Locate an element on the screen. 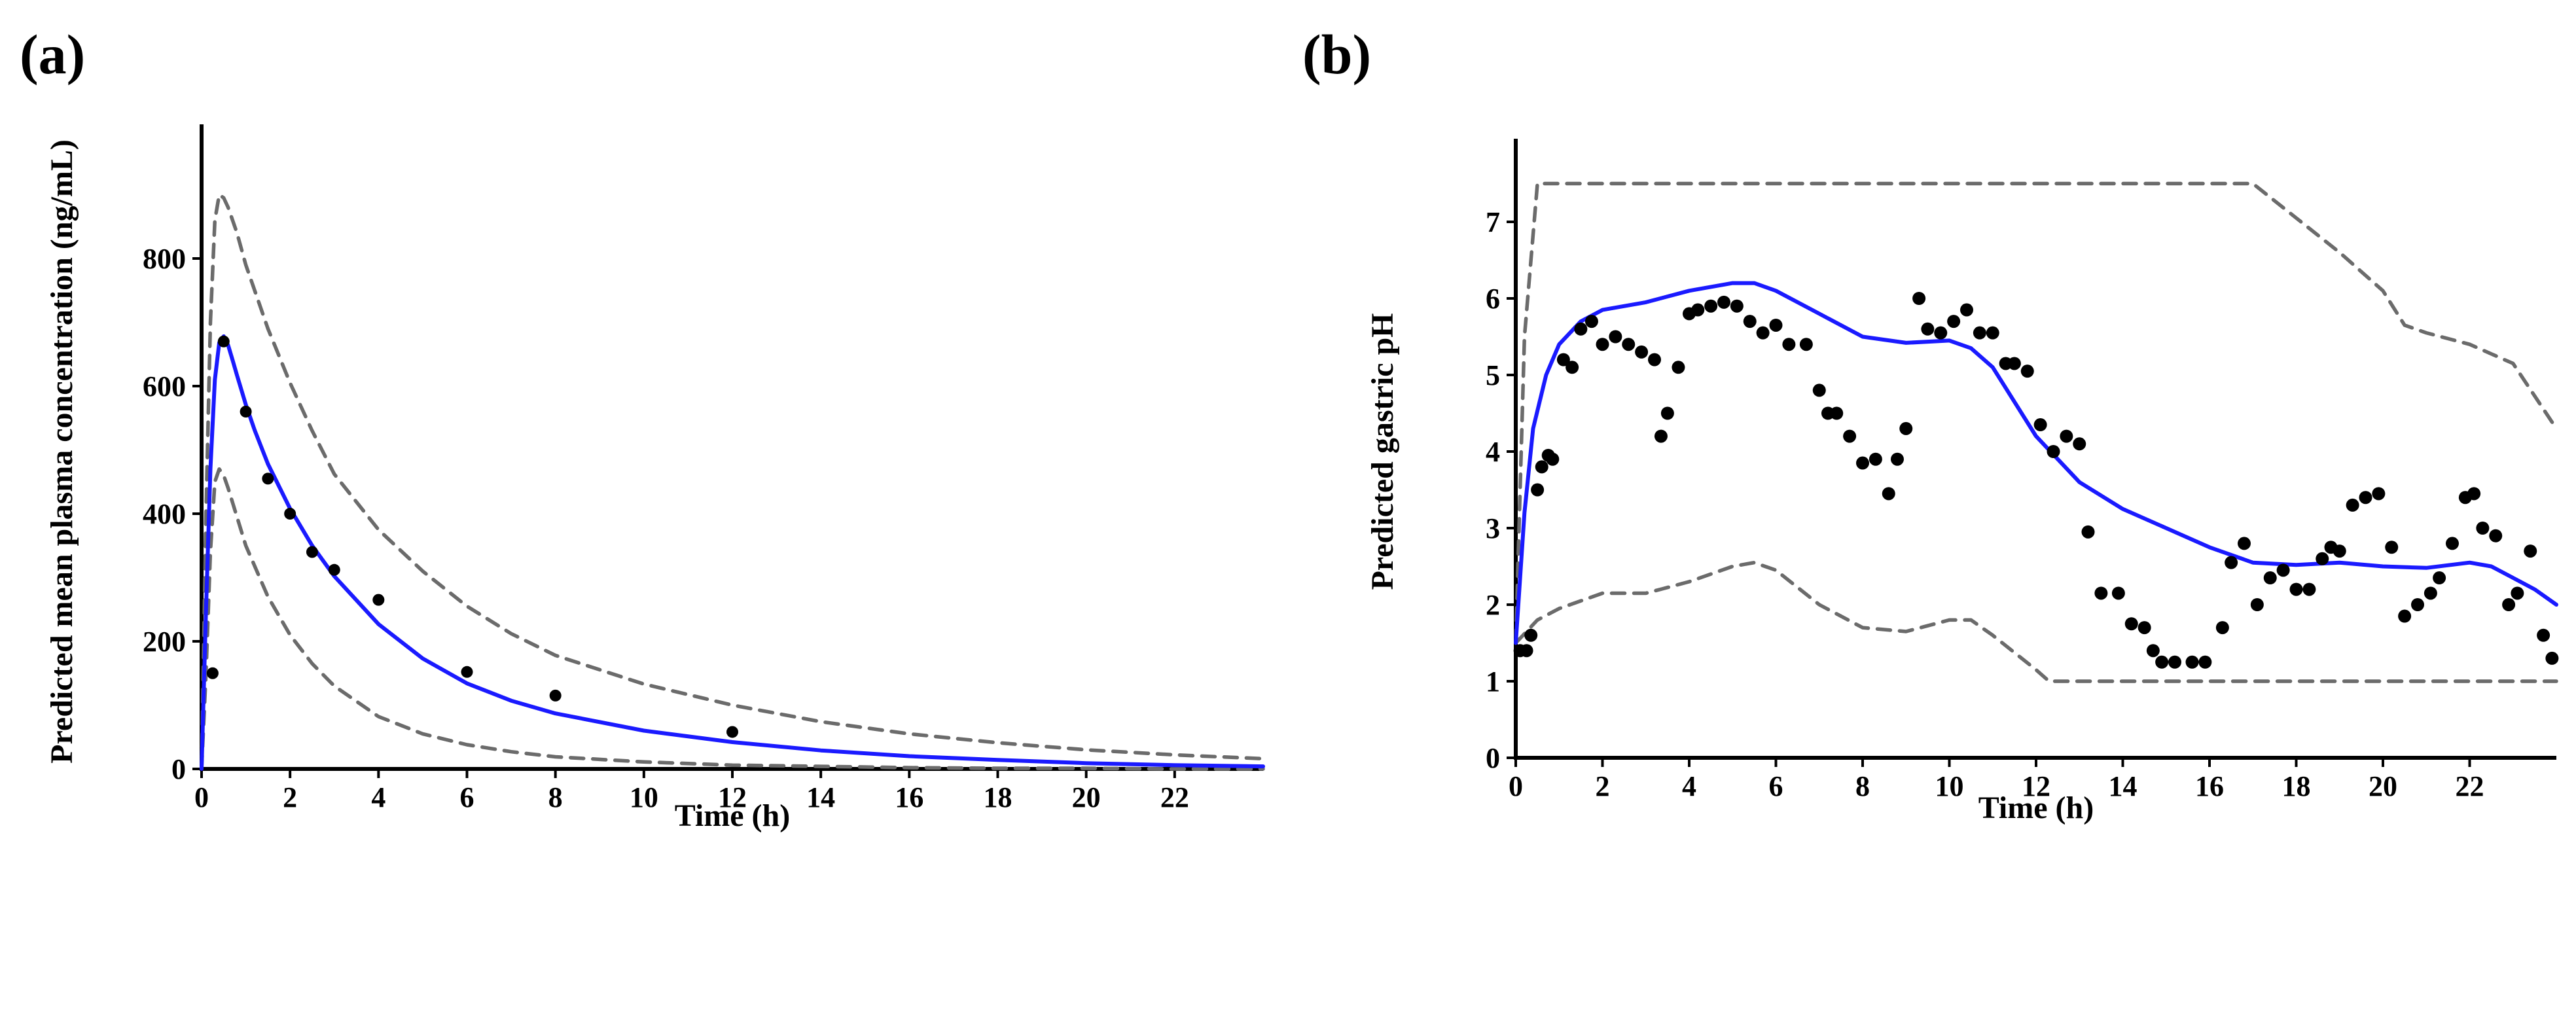 Image resolution: width=2576 pixels, height=1032 pixels. y-tick-label: 4 is located at coordinates (1493, 452).